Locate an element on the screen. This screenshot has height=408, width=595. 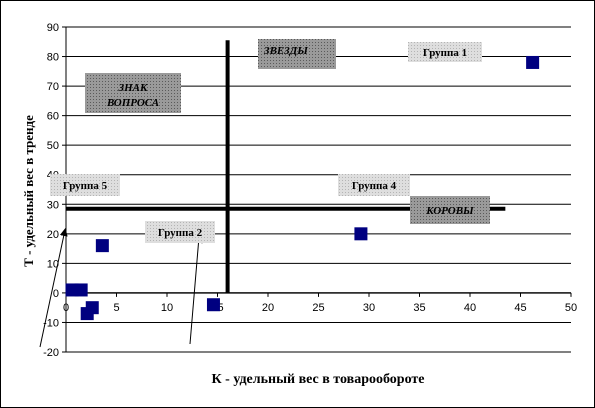
y-tick-label-8: 60 is located at coordinates (53, 117).